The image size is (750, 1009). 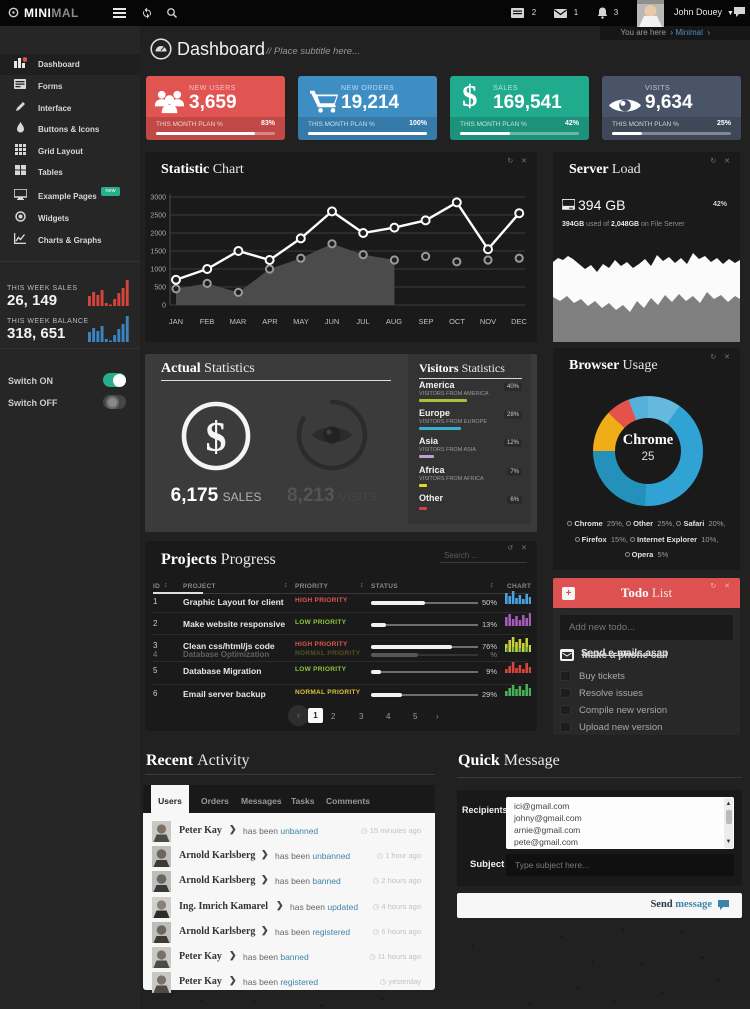 What do you see at coordinates (158, 198) in the screenshot?
I see `svg-text: 3000` at bounding box center [158, 198].